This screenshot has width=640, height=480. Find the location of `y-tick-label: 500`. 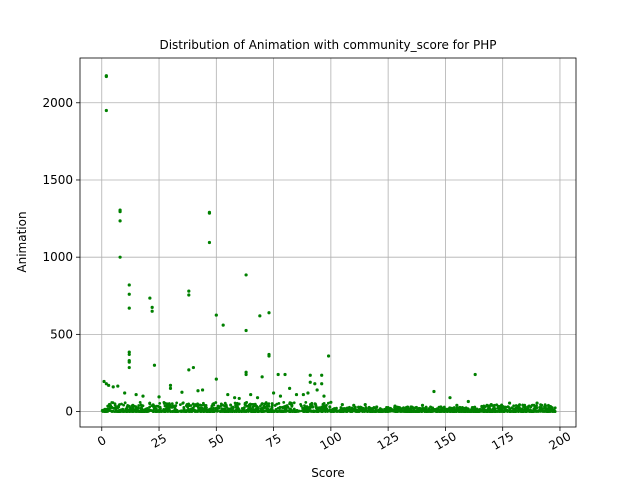

y-tick-label: 500 is located at coordinates (61, 334).